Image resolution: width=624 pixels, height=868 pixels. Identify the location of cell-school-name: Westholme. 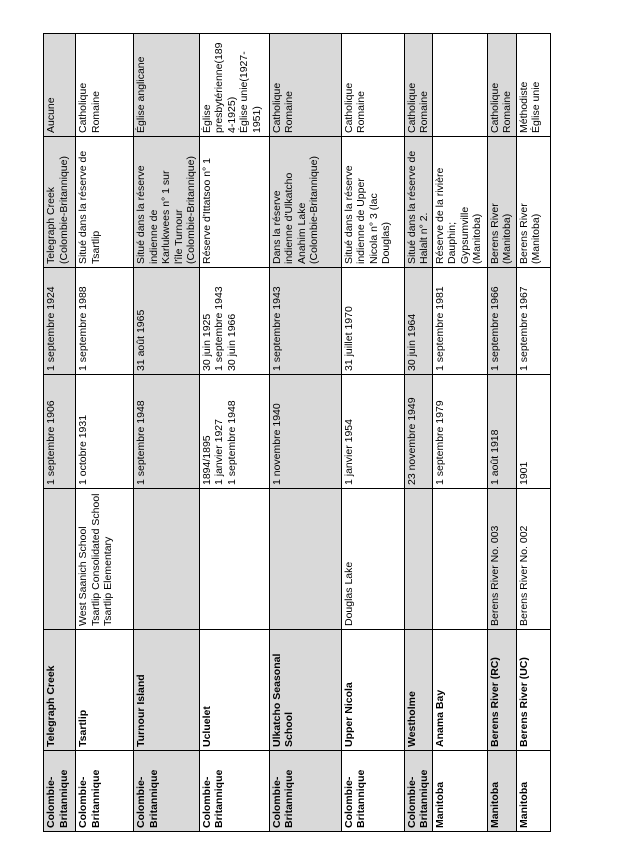
(418, 690).